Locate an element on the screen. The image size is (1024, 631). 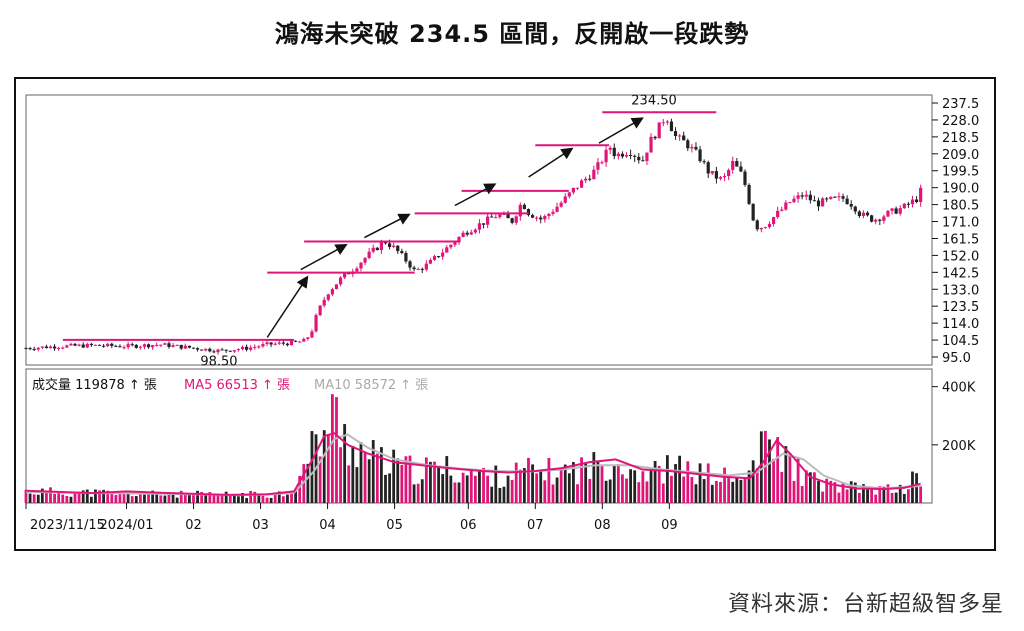
low-label: 98.50 is located at coordinates (218, 362).